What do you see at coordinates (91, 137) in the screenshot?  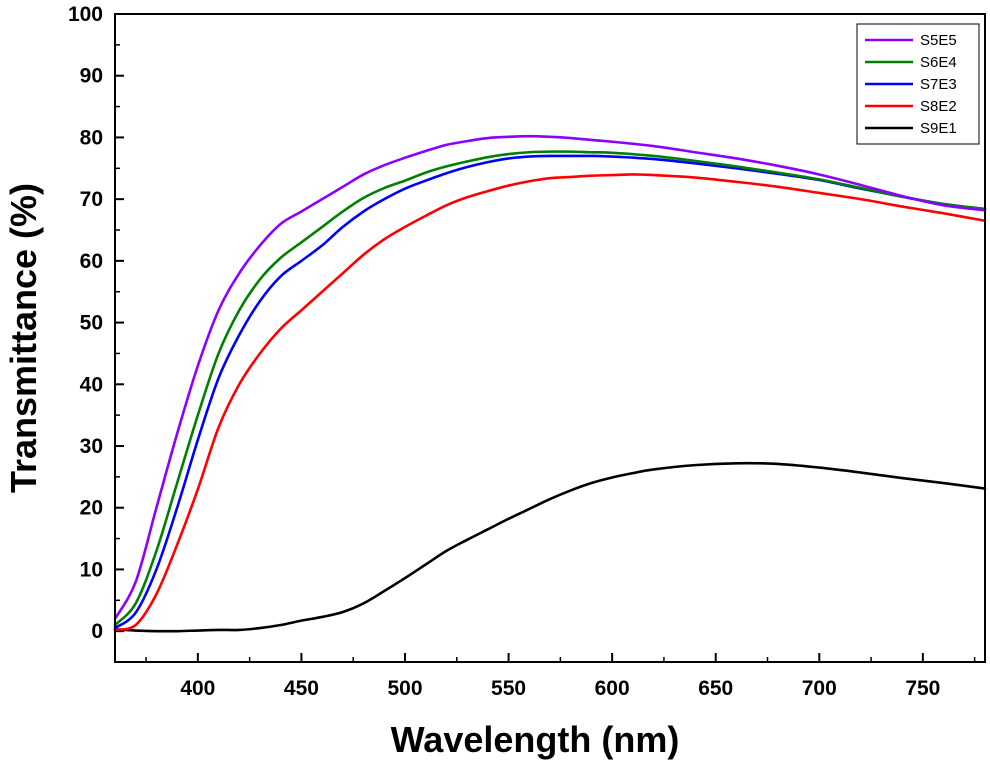 I see `y-tick-label: 80` at bounding box center [91, 137].